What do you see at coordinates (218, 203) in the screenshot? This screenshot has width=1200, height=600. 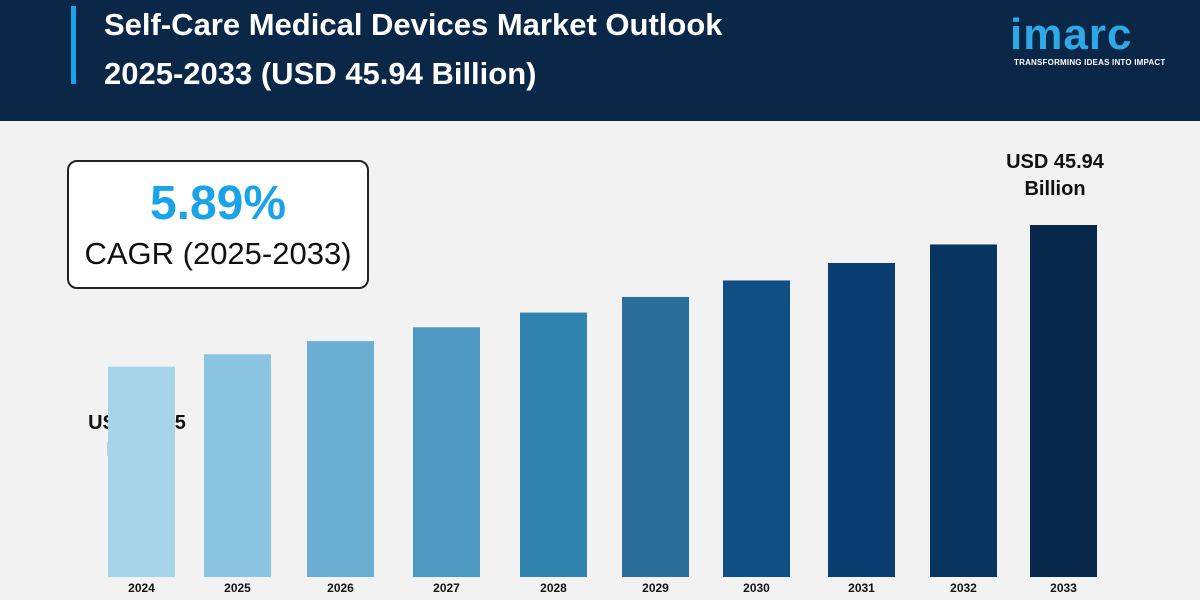 I see `cagr-value: 5.89%` at bounding box center [218, 203].